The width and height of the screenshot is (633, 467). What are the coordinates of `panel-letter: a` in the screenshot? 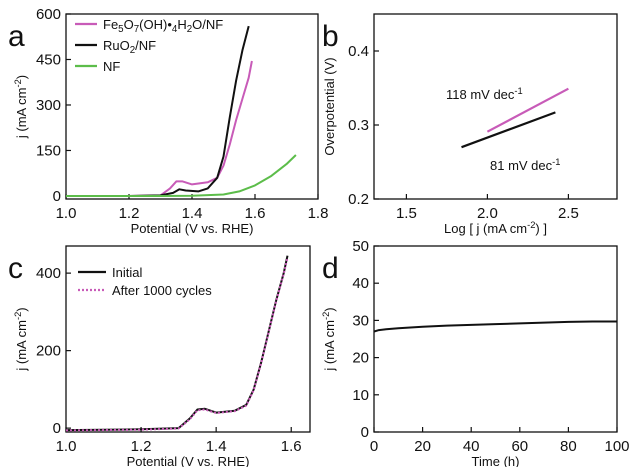 It's located at (16, 36).